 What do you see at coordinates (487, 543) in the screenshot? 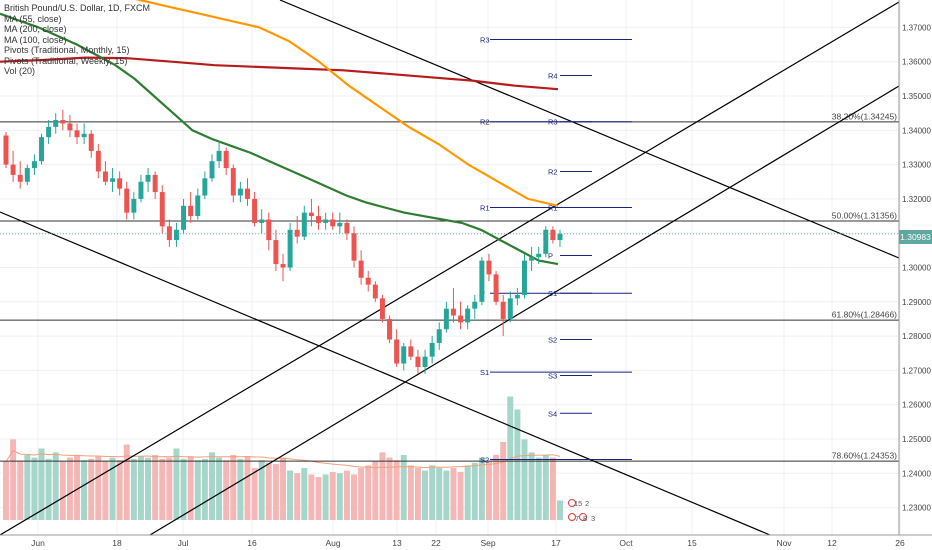
I see `time-tick-label: Sep` at bounding box center [487, 543].